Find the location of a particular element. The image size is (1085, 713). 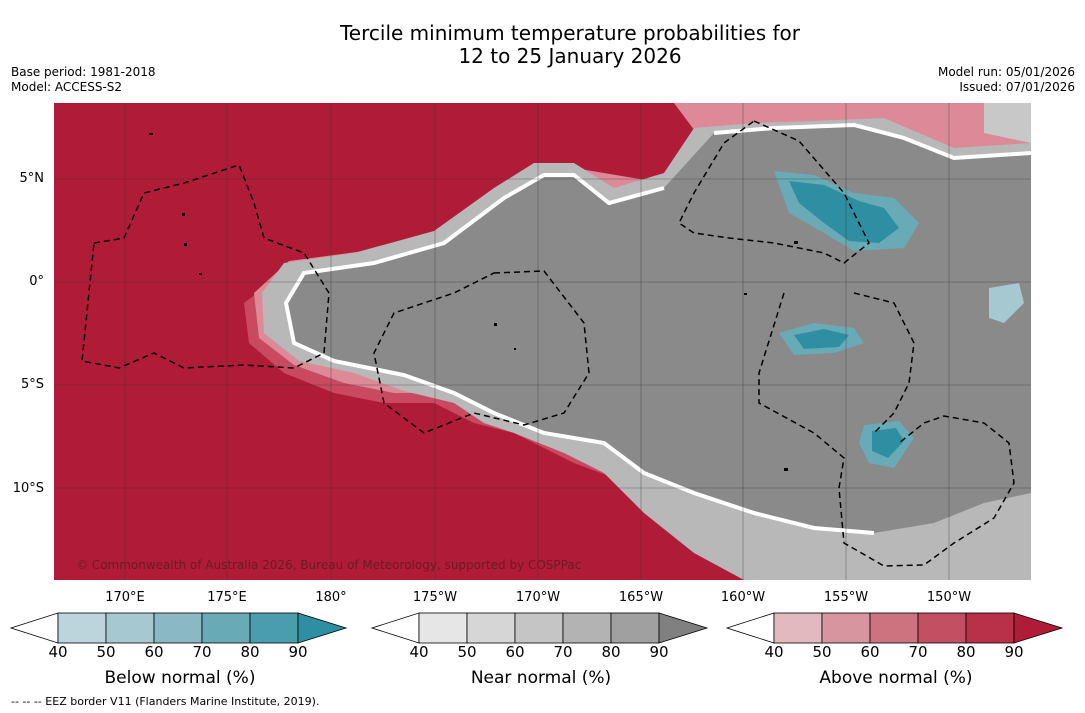

model-name: Model: ACCESS-S2 is located at coordinates (67, 87).